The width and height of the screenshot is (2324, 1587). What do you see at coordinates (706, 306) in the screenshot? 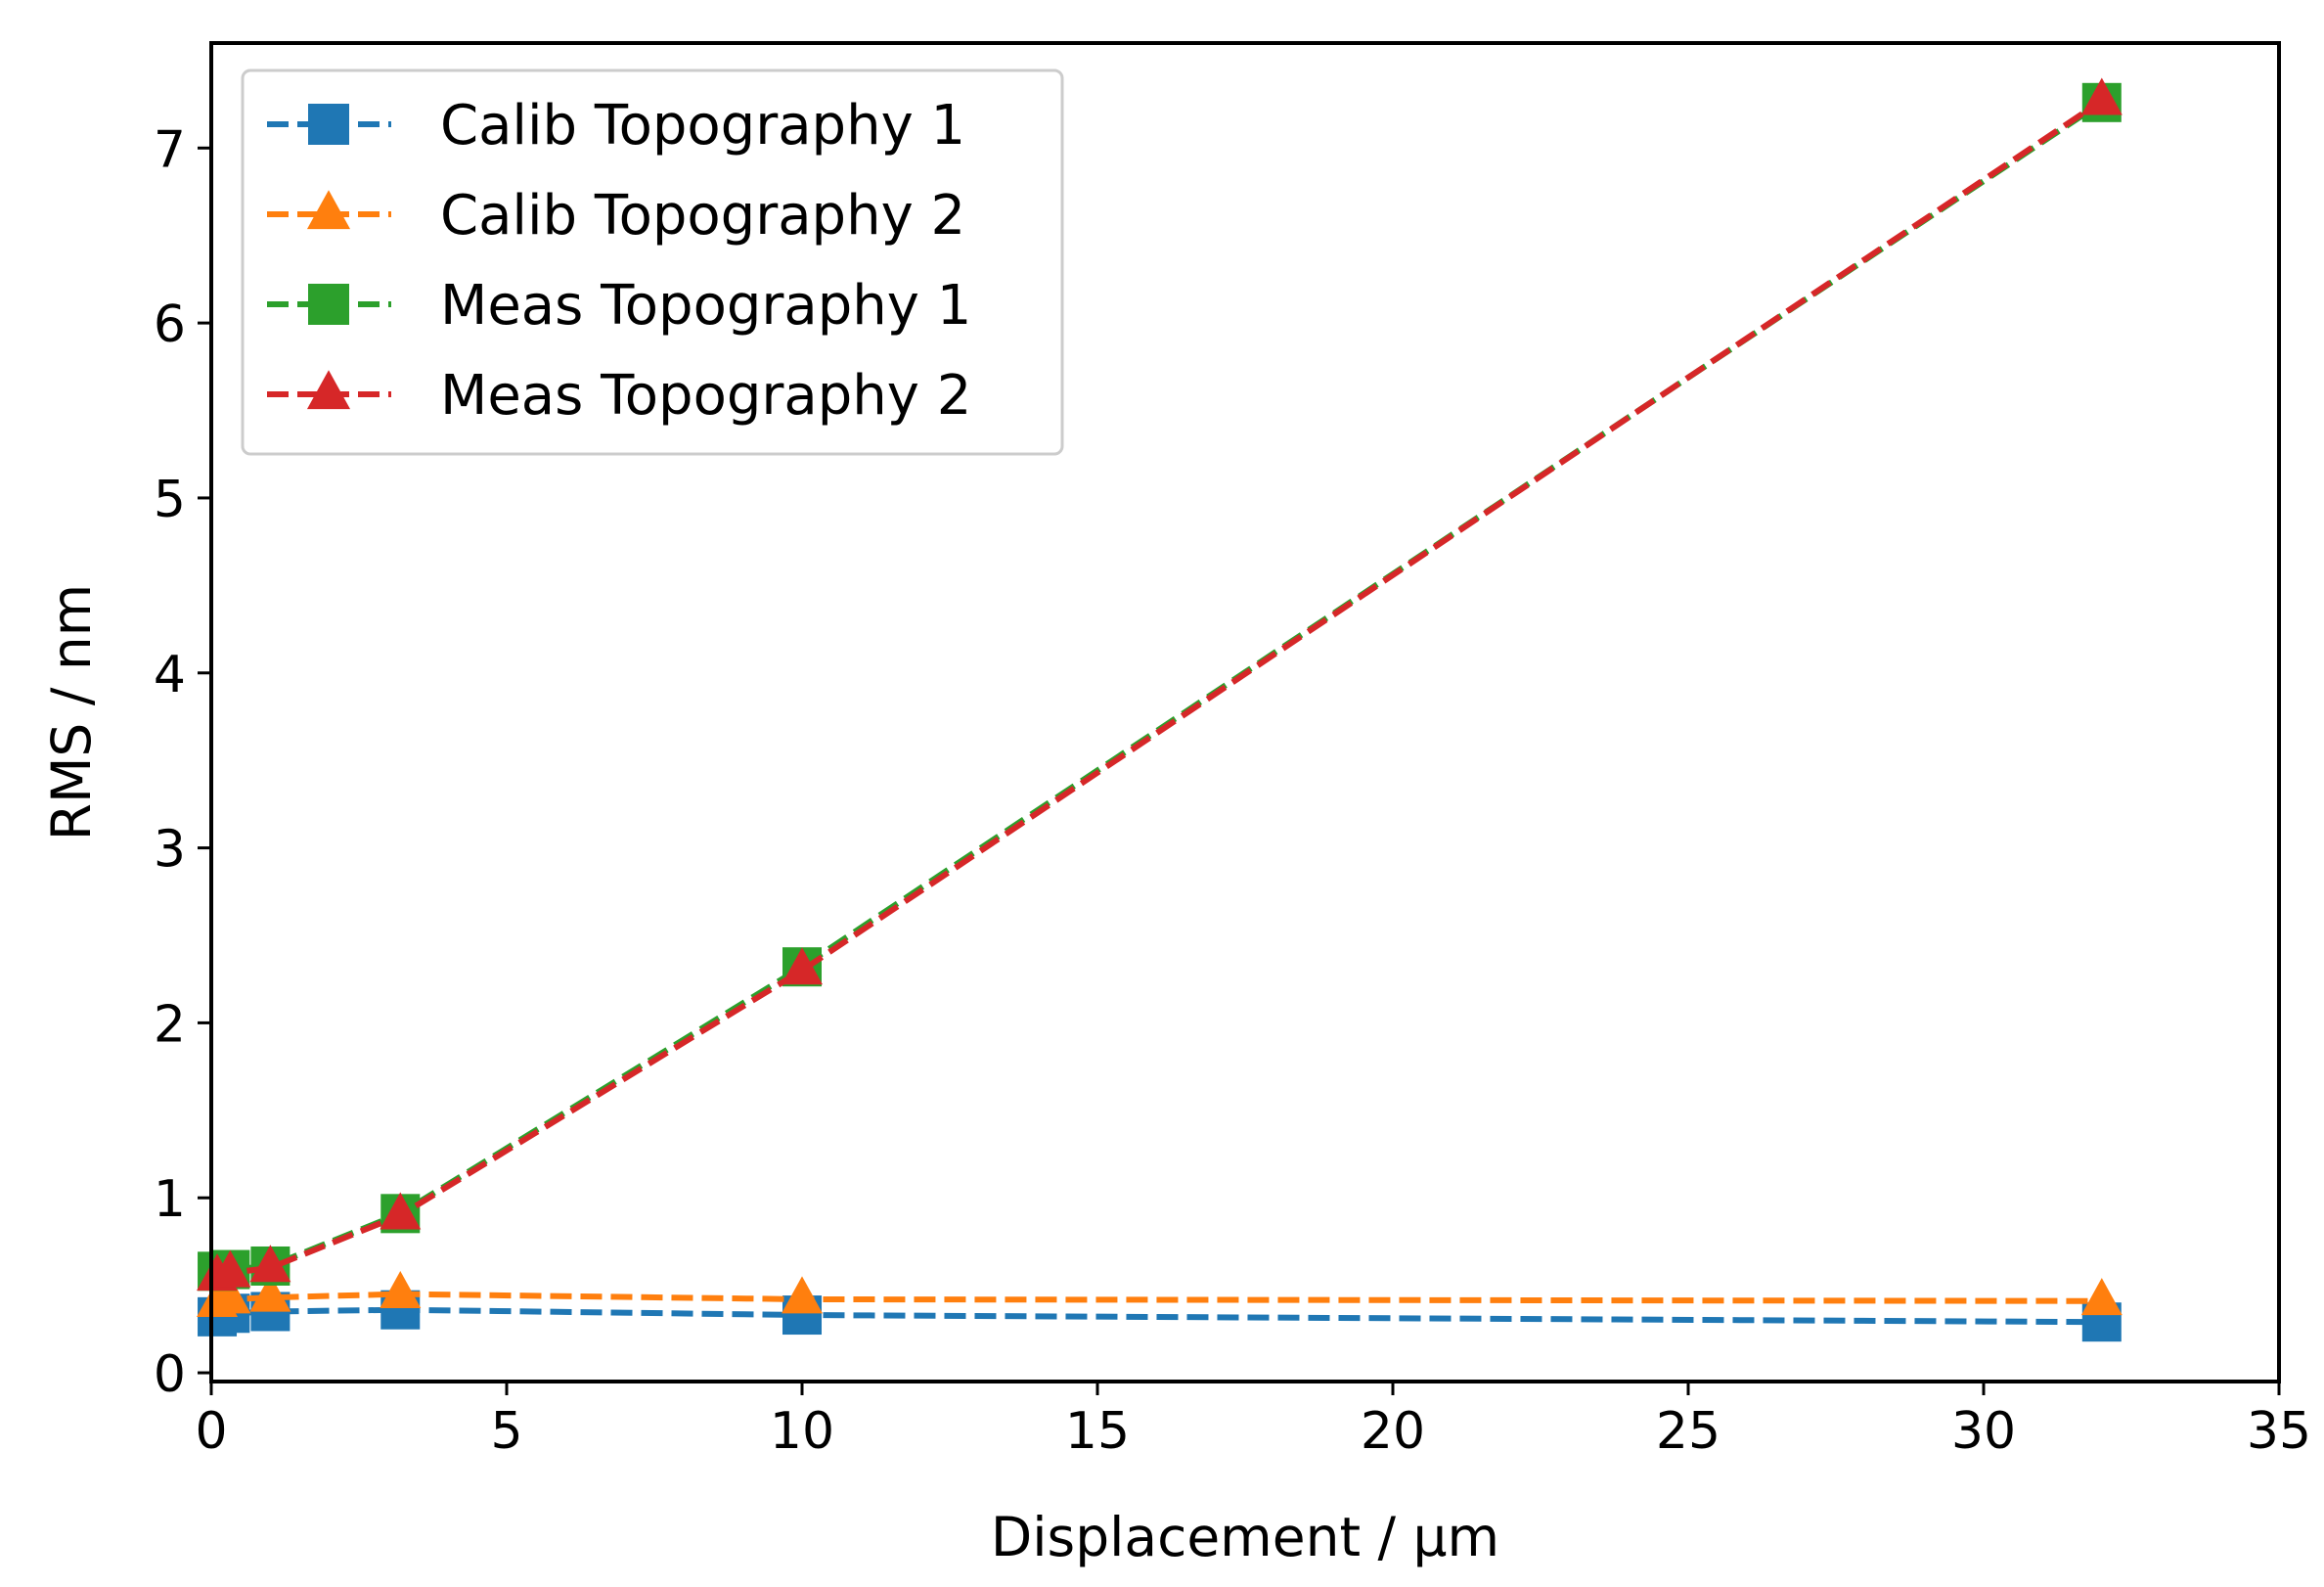
I see `legend-label: Meas Topography 1` at bounding box center [706, 306].